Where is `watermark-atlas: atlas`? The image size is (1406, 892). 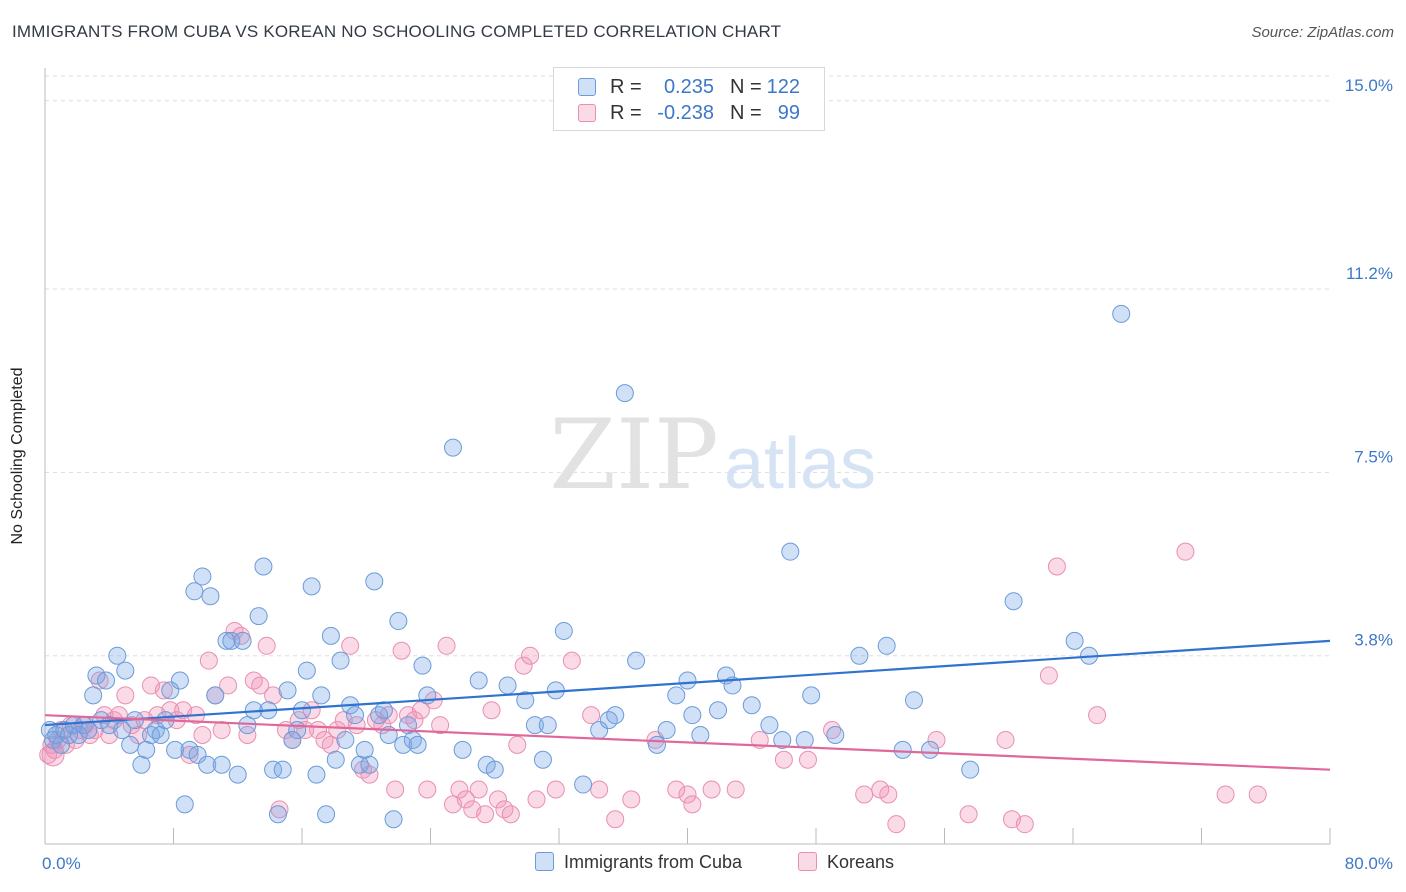 watermark-atlas: atlas is located at coordinates (800, 464).